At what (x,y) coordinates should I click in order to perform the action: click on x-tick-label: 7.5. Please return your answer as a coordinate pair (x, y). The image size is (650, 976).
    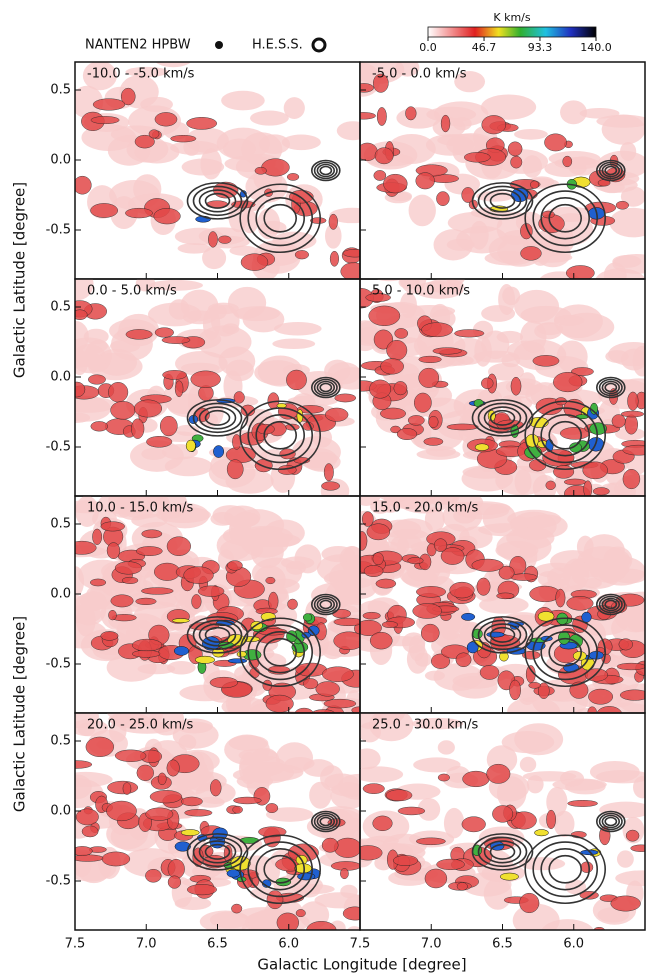
    Looking at the image, I should click on (360, 944).